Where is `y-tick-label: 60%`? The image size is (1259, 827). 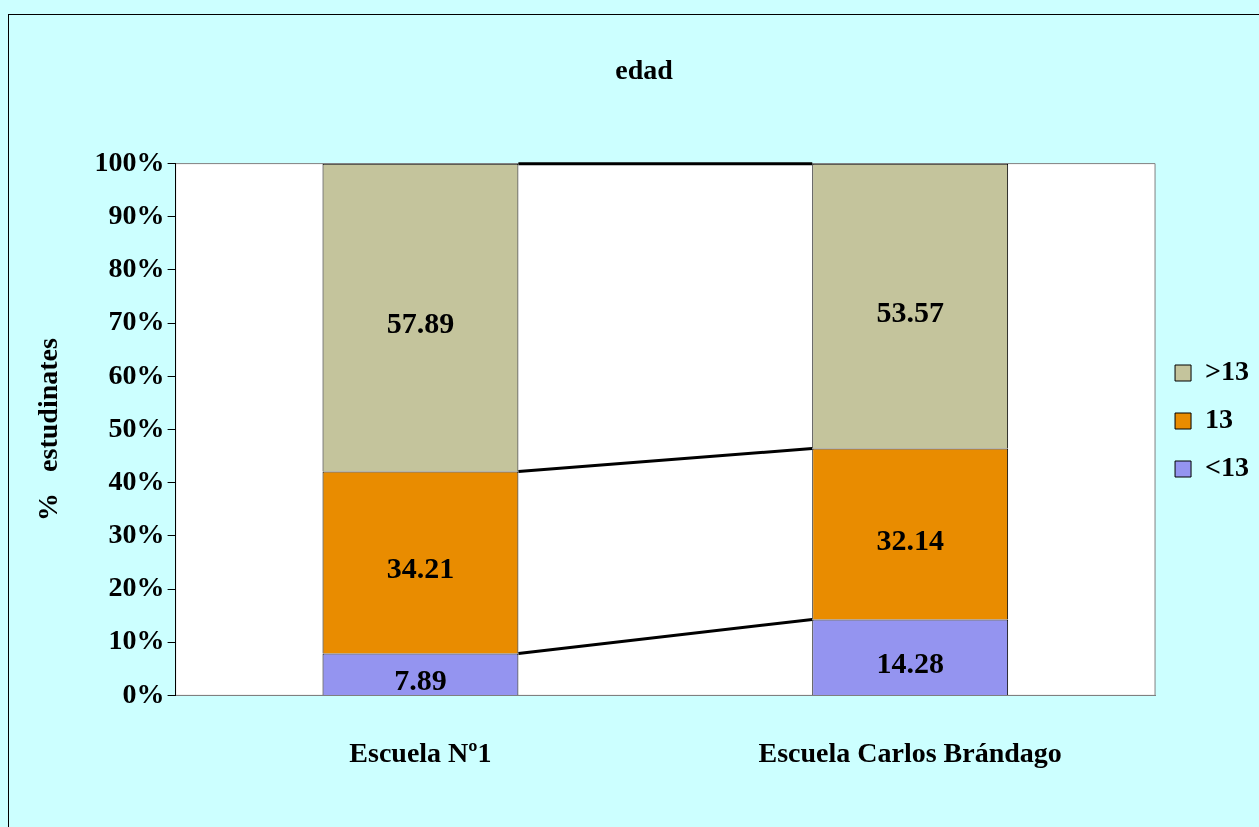
y-tick-label: 60% is located at coordinates (136, 374).